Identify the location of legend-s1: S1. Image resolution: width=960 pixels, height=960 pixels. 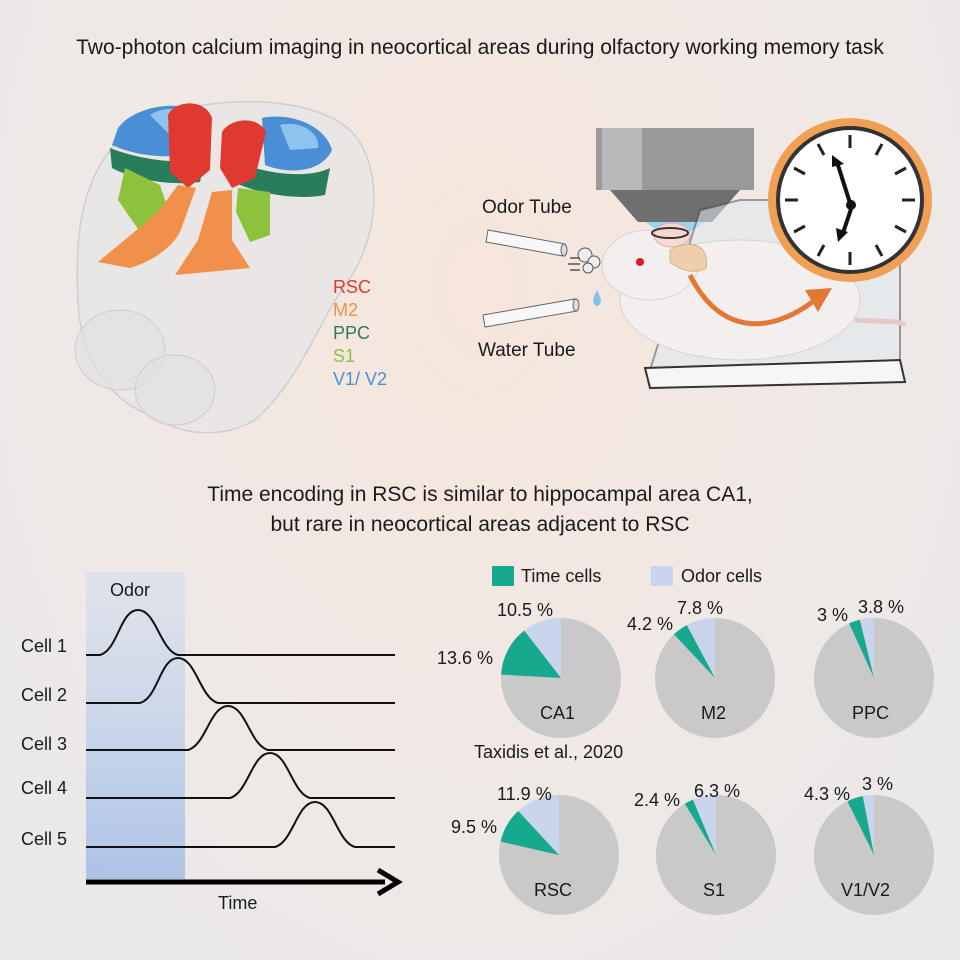
(344, 356).